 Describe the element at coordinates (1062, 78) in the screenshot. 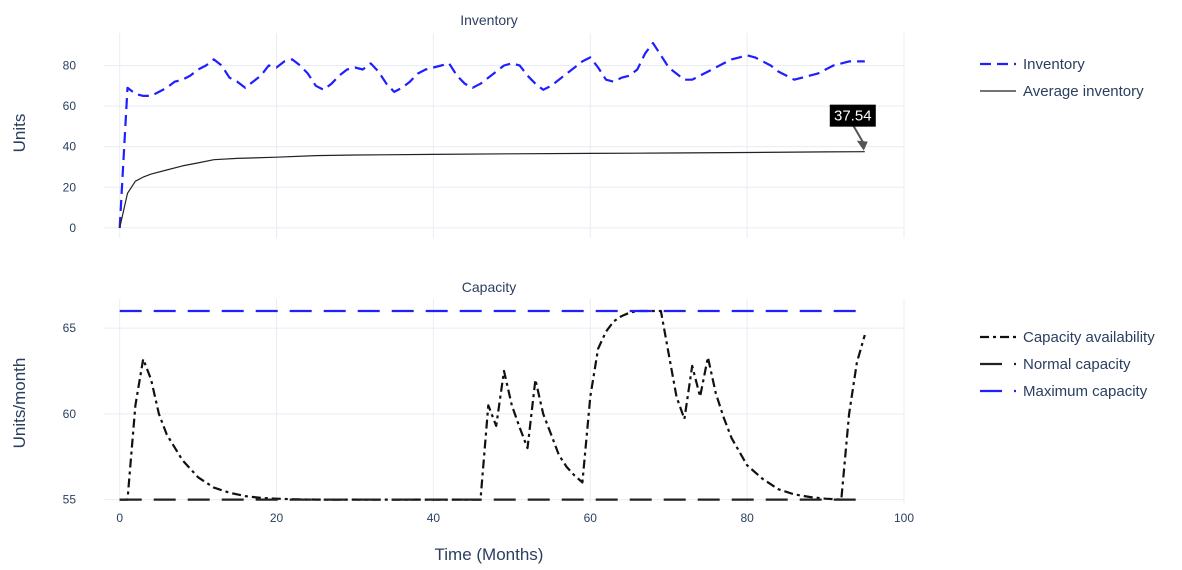

I see `inventory-legend: Inventory Average inventory` at that location.